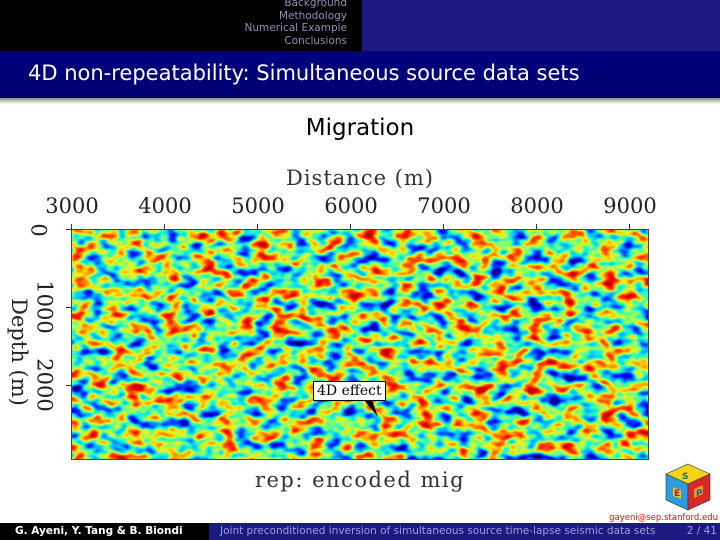 Image resolution: width=720 pixels, height=540 pixels. Describe the element at coordinates (541, 25) in the screenshot. I see `nav-right-panel` at that location.